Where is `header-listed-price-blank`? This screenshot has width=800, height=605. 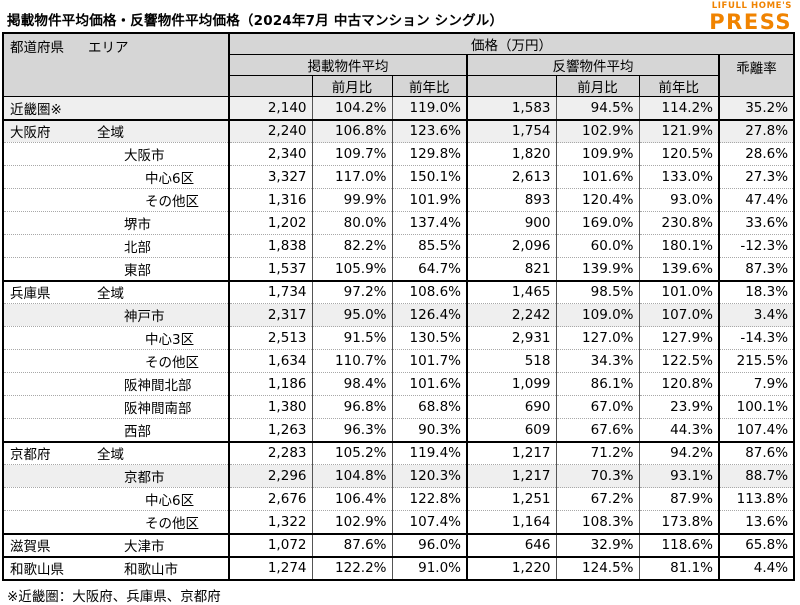 header-listed-price-blank is located at coordinates (270, 86).